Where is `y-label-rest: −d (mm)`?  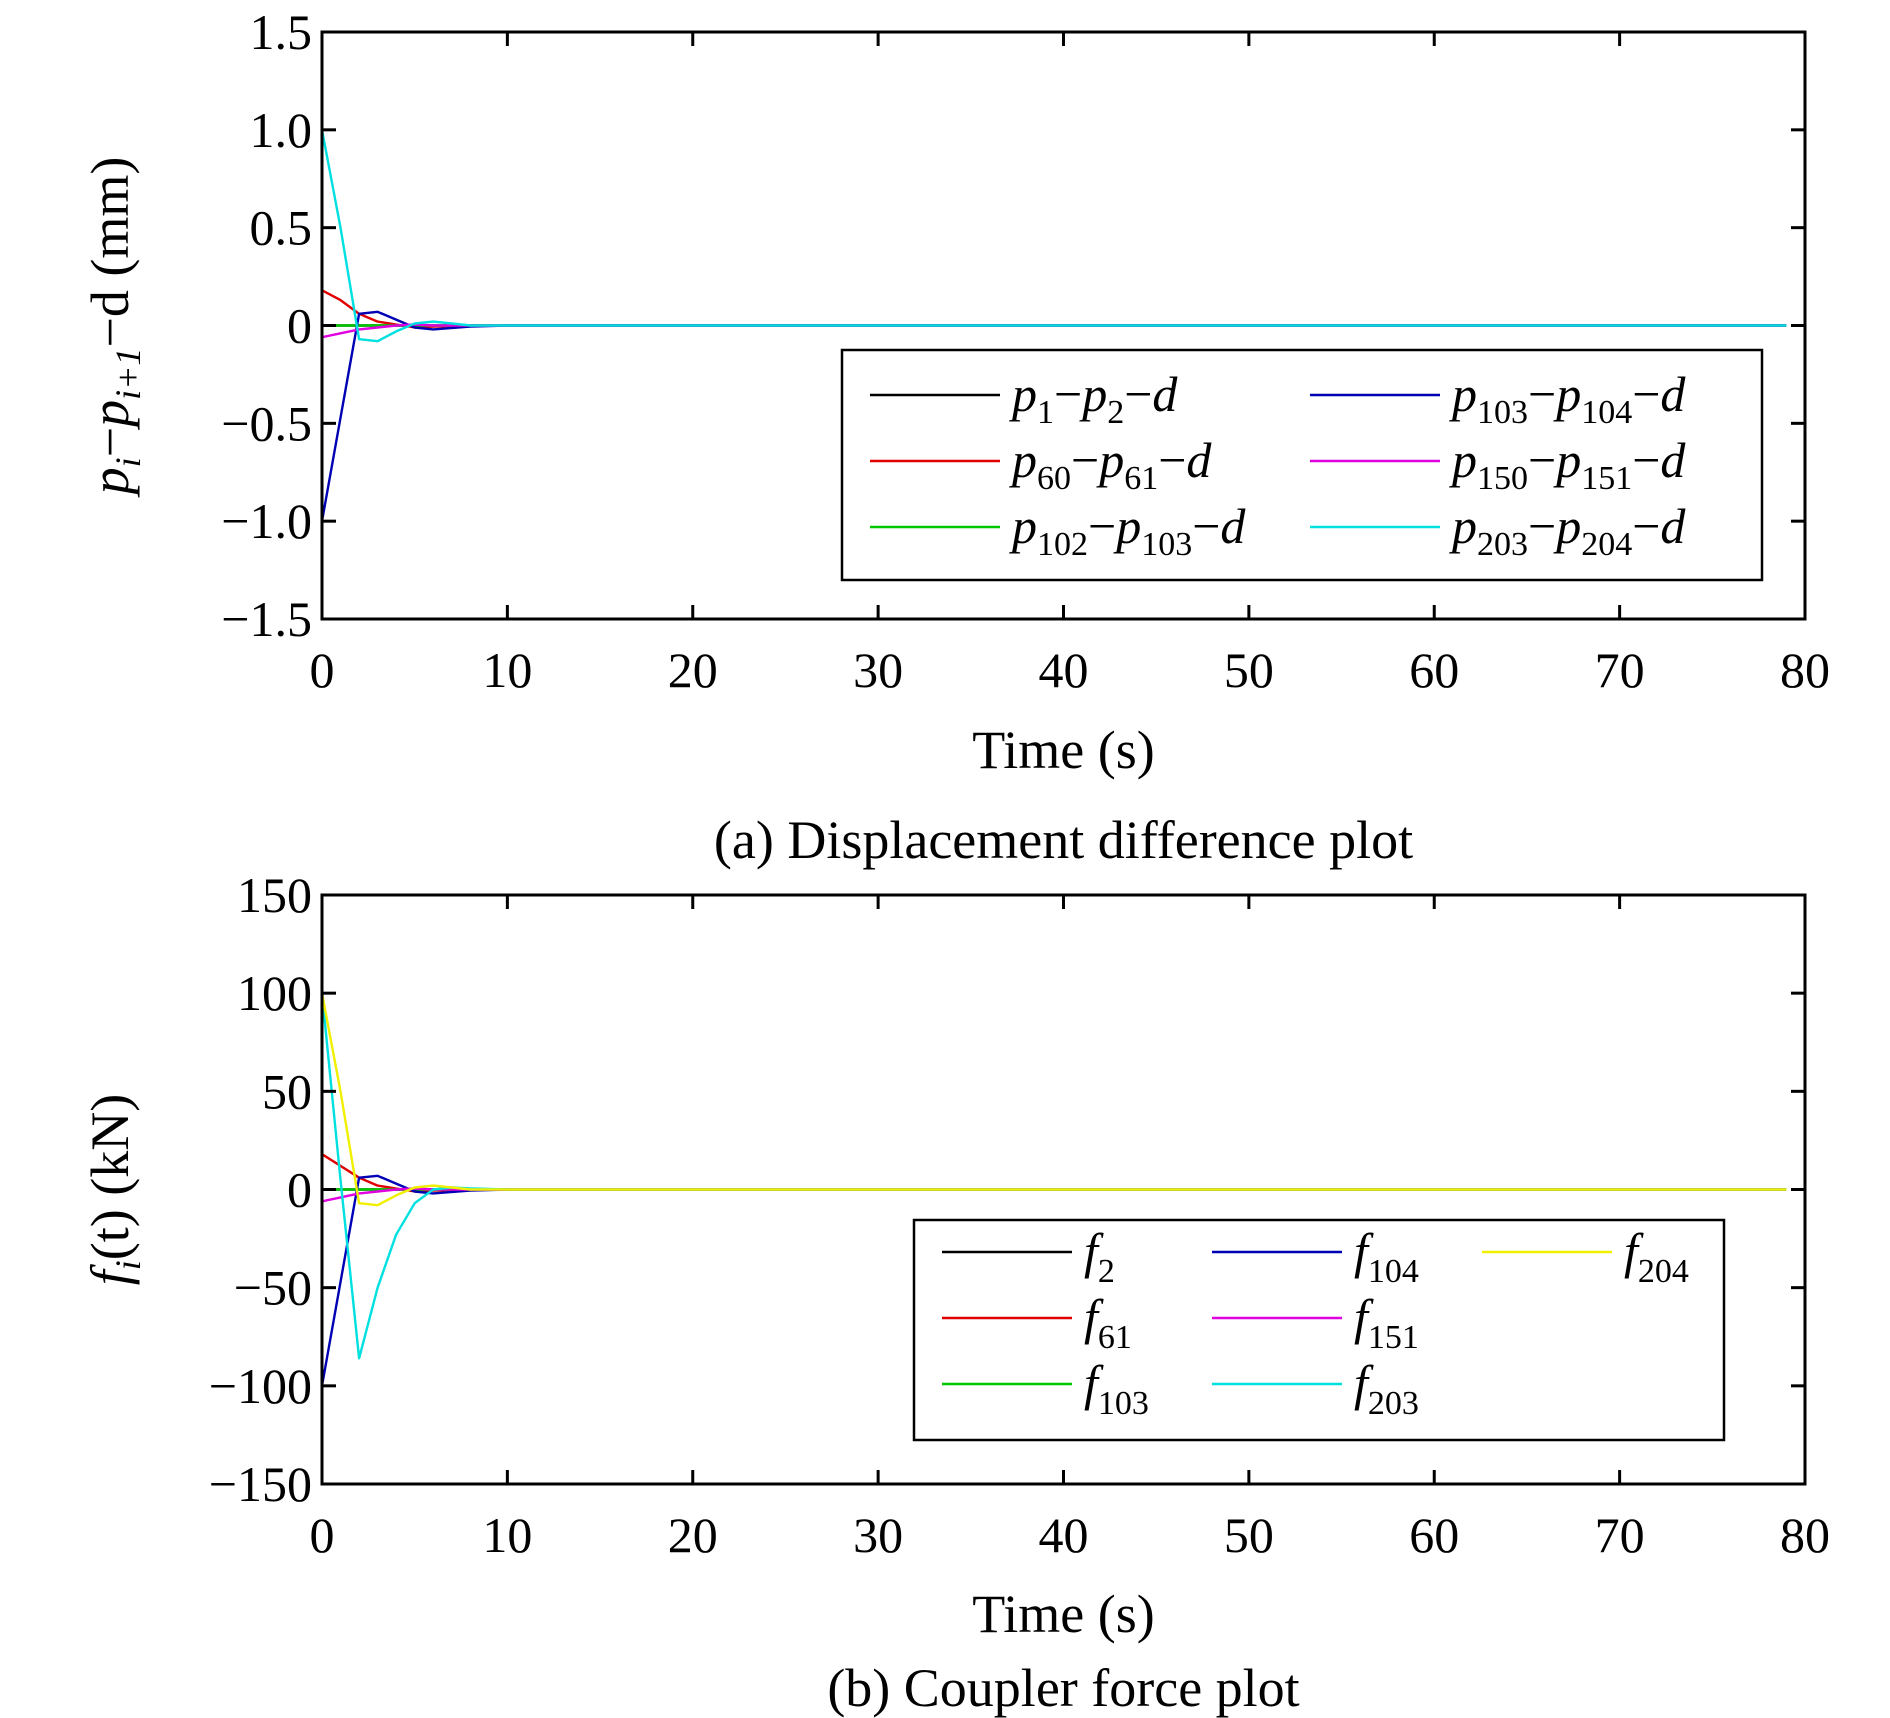
y-label-rest: −d (mm) is located at coordinates (110, 252).